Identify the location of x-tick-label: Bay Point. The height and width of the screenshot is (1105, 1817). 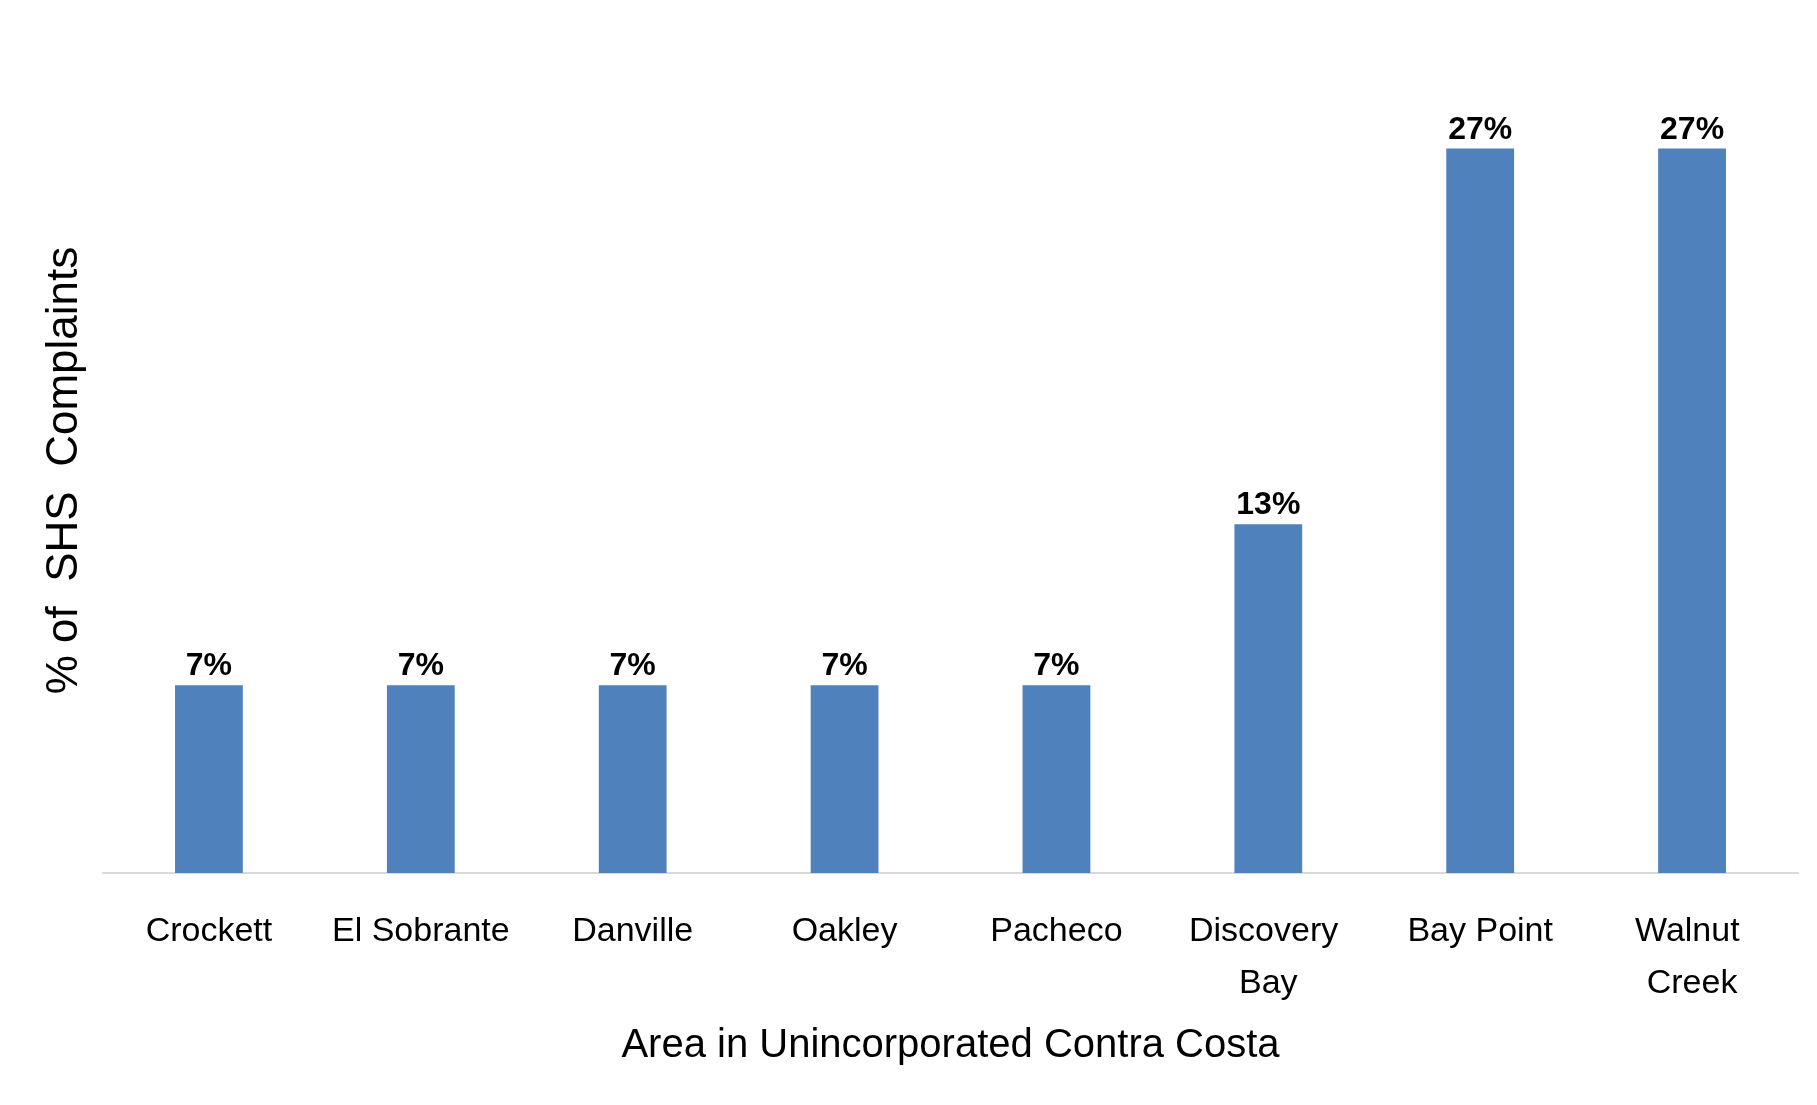
(1480, 929).